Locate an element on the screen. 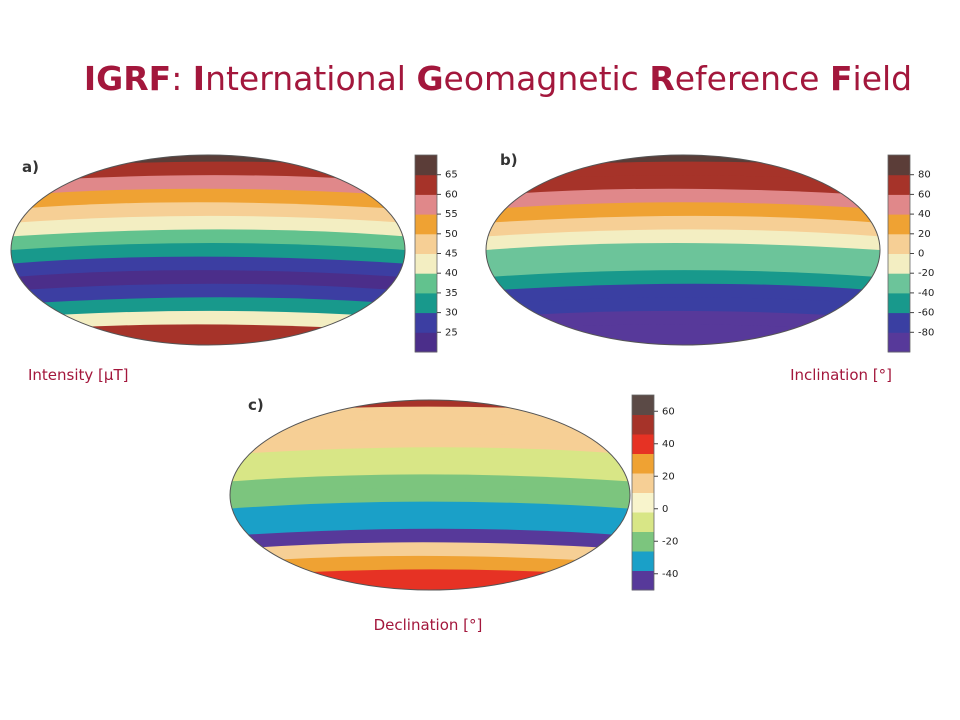  colorbar-tick-label: 35 is located at coordinates (451, 293).